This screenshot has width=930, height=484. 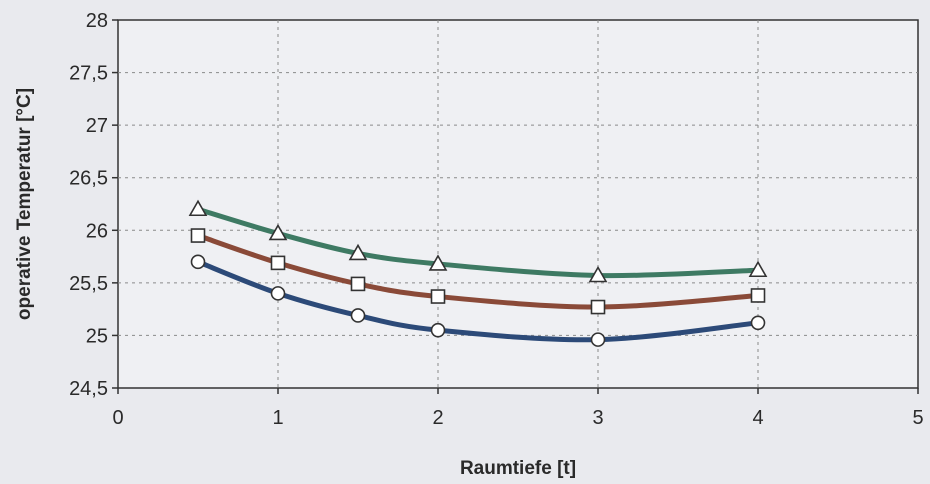 I want to click on series-square, so click(x=478, y=271).